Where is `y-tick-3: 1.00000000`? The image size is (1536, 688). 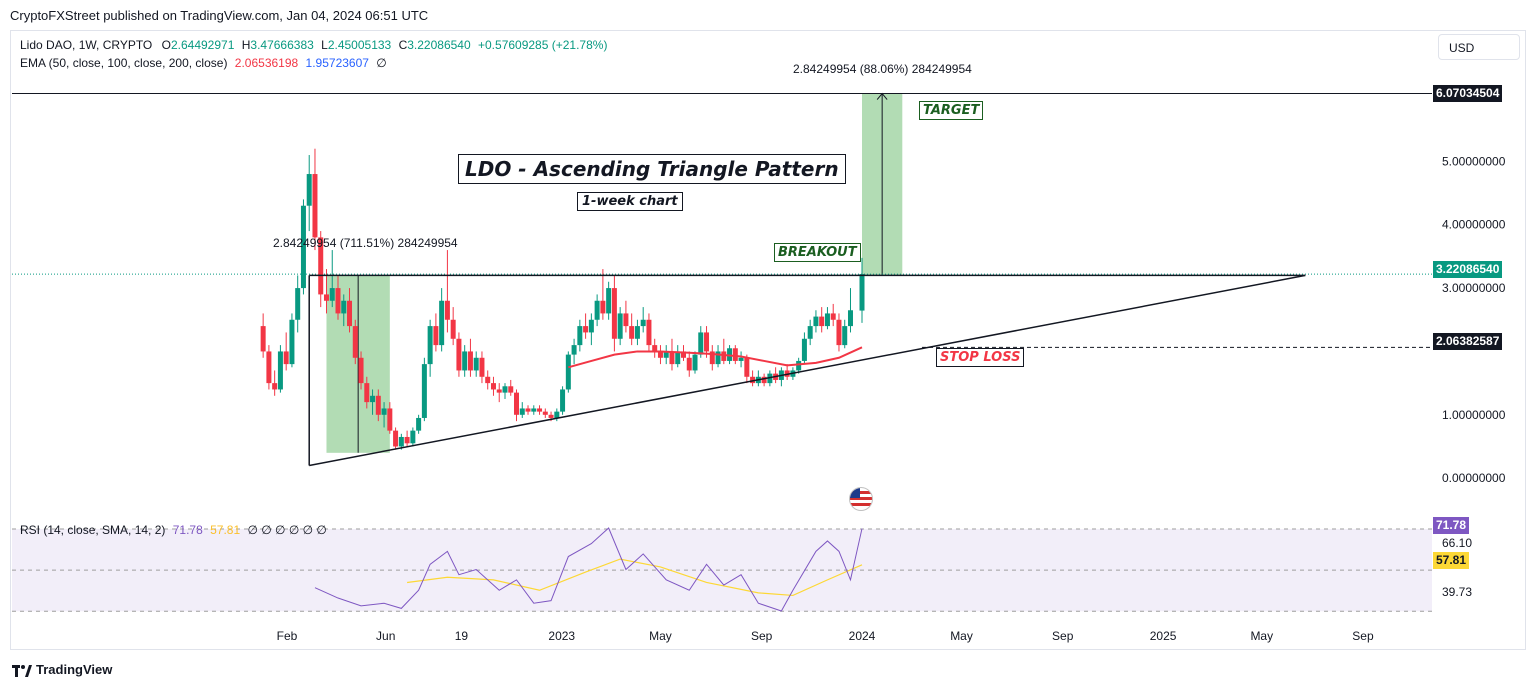
y-tick-3: 1.00000000 is located at coordinates (1474, 415).